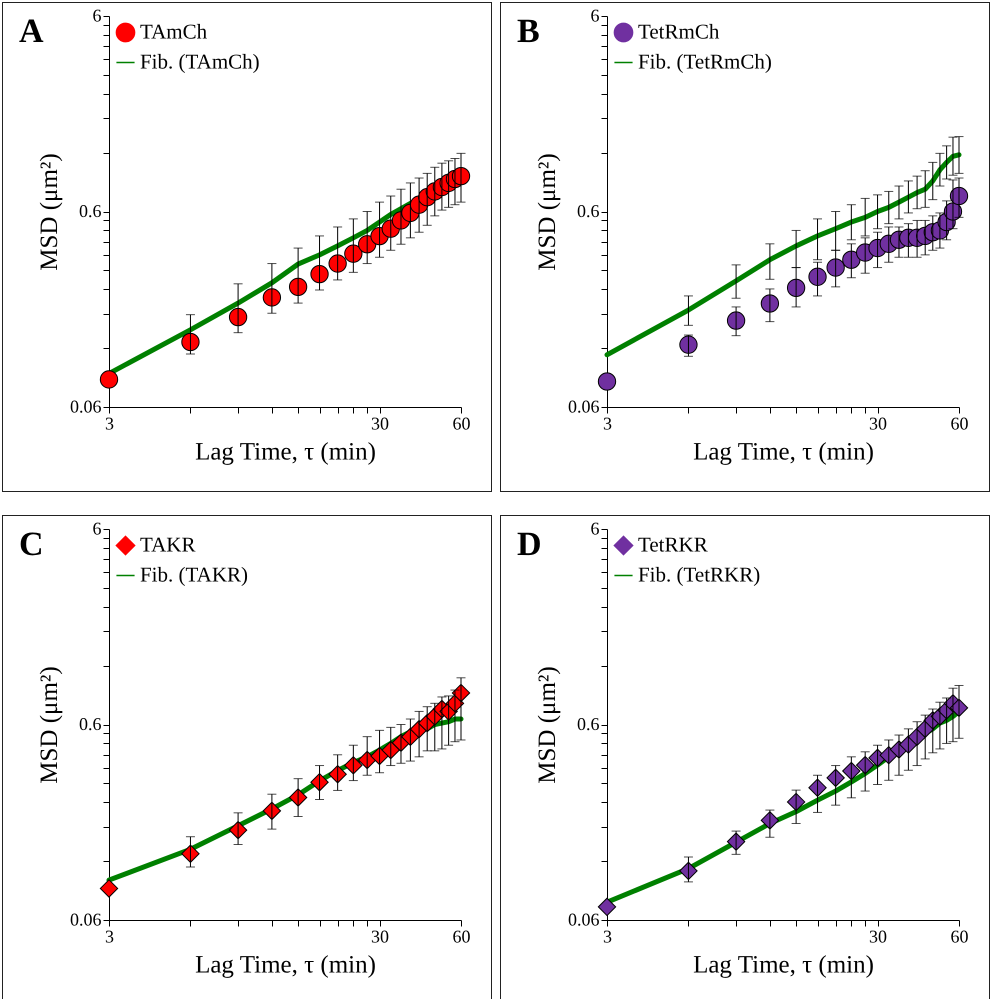  Describe the element at coordinates (705, 62) in the screenshot. I see `legend-label: Fib. (TetRmCh)` at that location.